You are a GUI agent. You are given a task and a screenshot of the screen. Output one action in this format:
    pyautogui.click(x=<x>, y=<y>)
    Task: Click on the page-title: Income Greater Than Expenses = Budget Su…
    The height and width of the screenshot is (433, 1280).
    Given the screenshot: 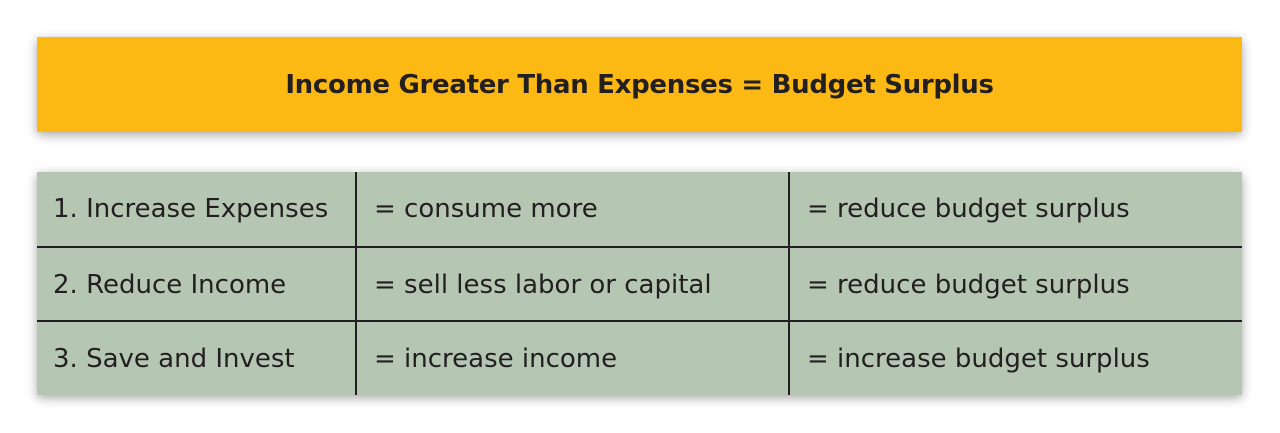 What is the action you would take?
    pyautogui.click(x=639, y=84)
    